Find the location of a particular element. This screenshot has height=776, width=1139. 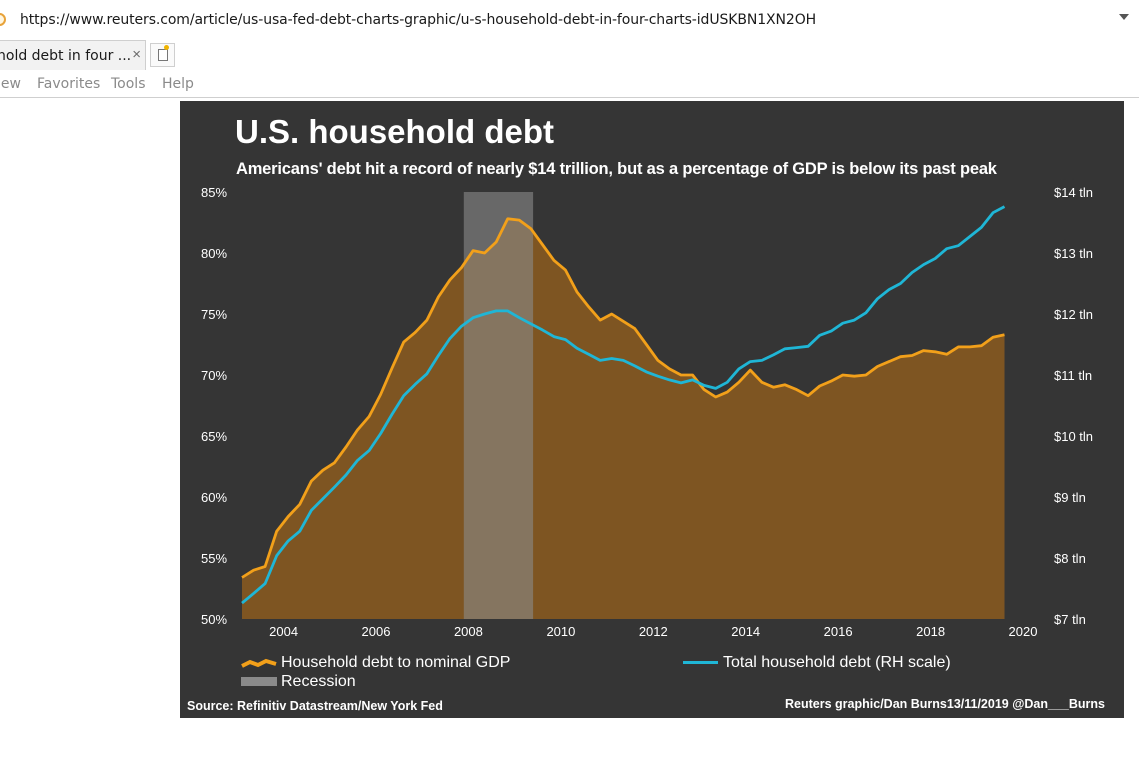

menu-bar: iew Favorites Tools Help is located at coordinates (569, 84).